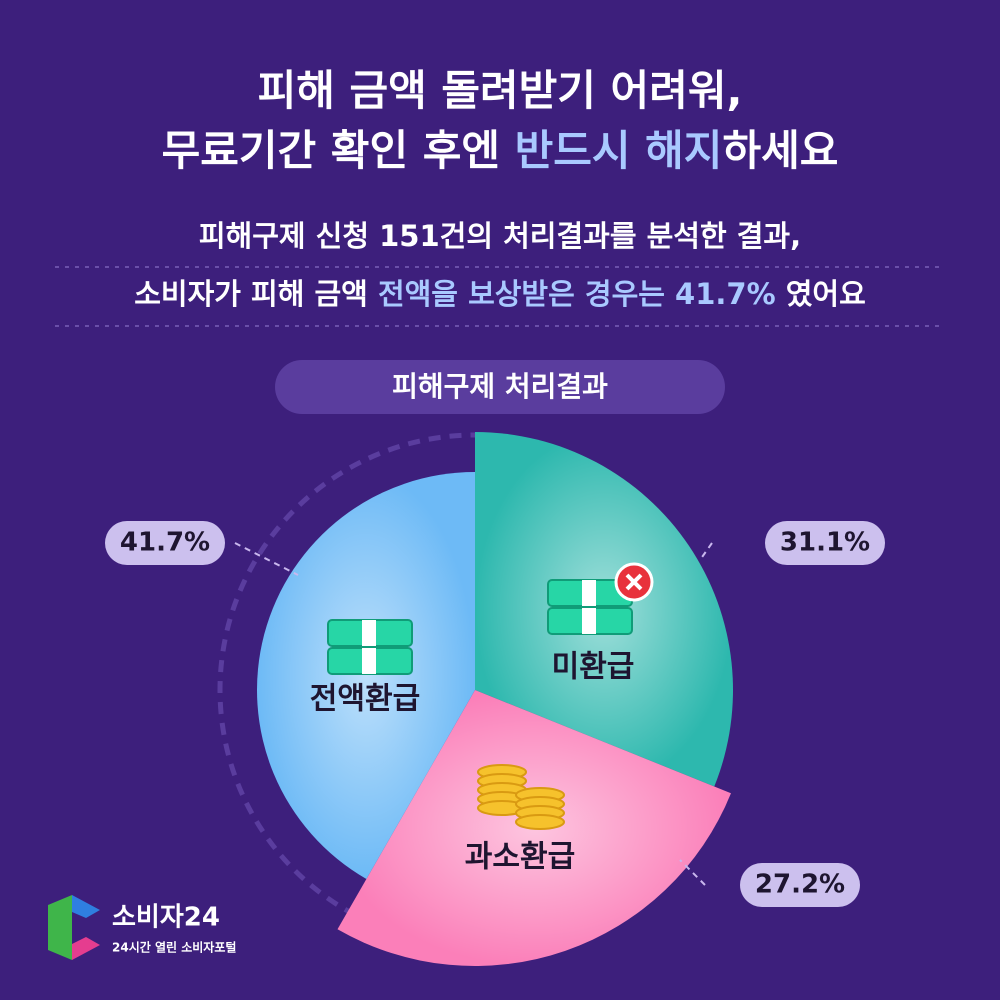 The width and height of the screenshot is (1000, 1000). Describe the element at coordinates (540, 822) in the screenshot. I see `coin-icon` at that location.